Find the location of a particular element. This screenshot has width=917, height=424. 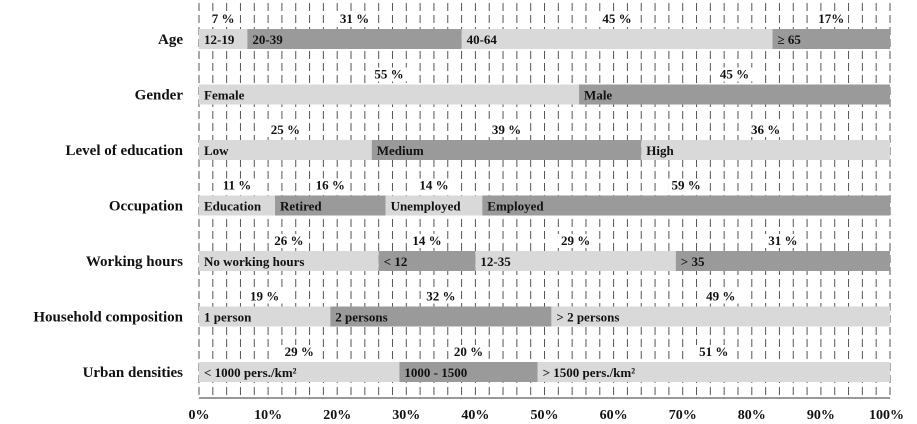

value-label: 29 % is located at coordinates (299, 351).